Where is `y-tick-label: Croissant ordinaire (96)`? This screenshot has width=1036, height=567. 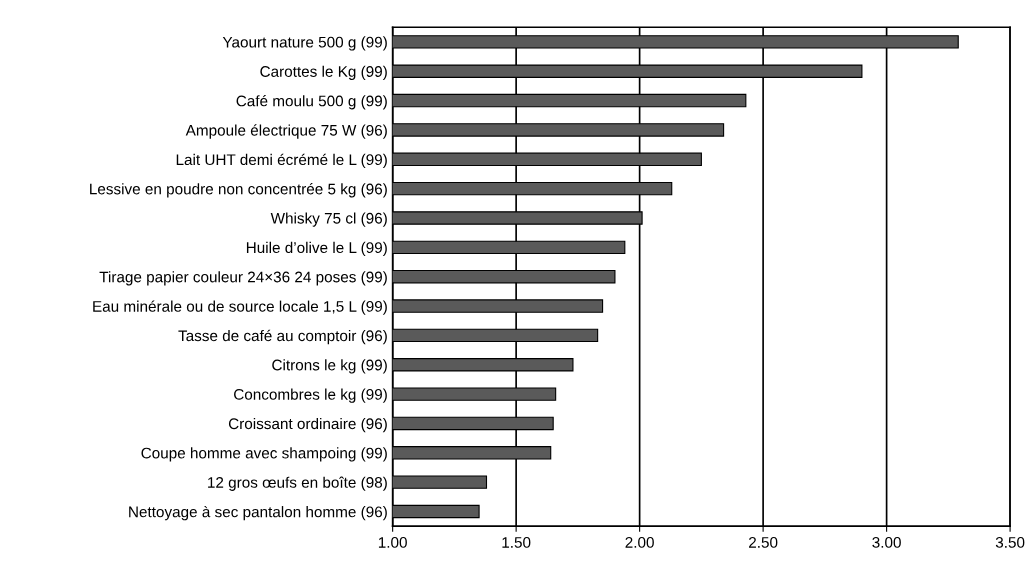
y-tick-label: Croissant ordinaire (96) is located at coordinates (307, 425).